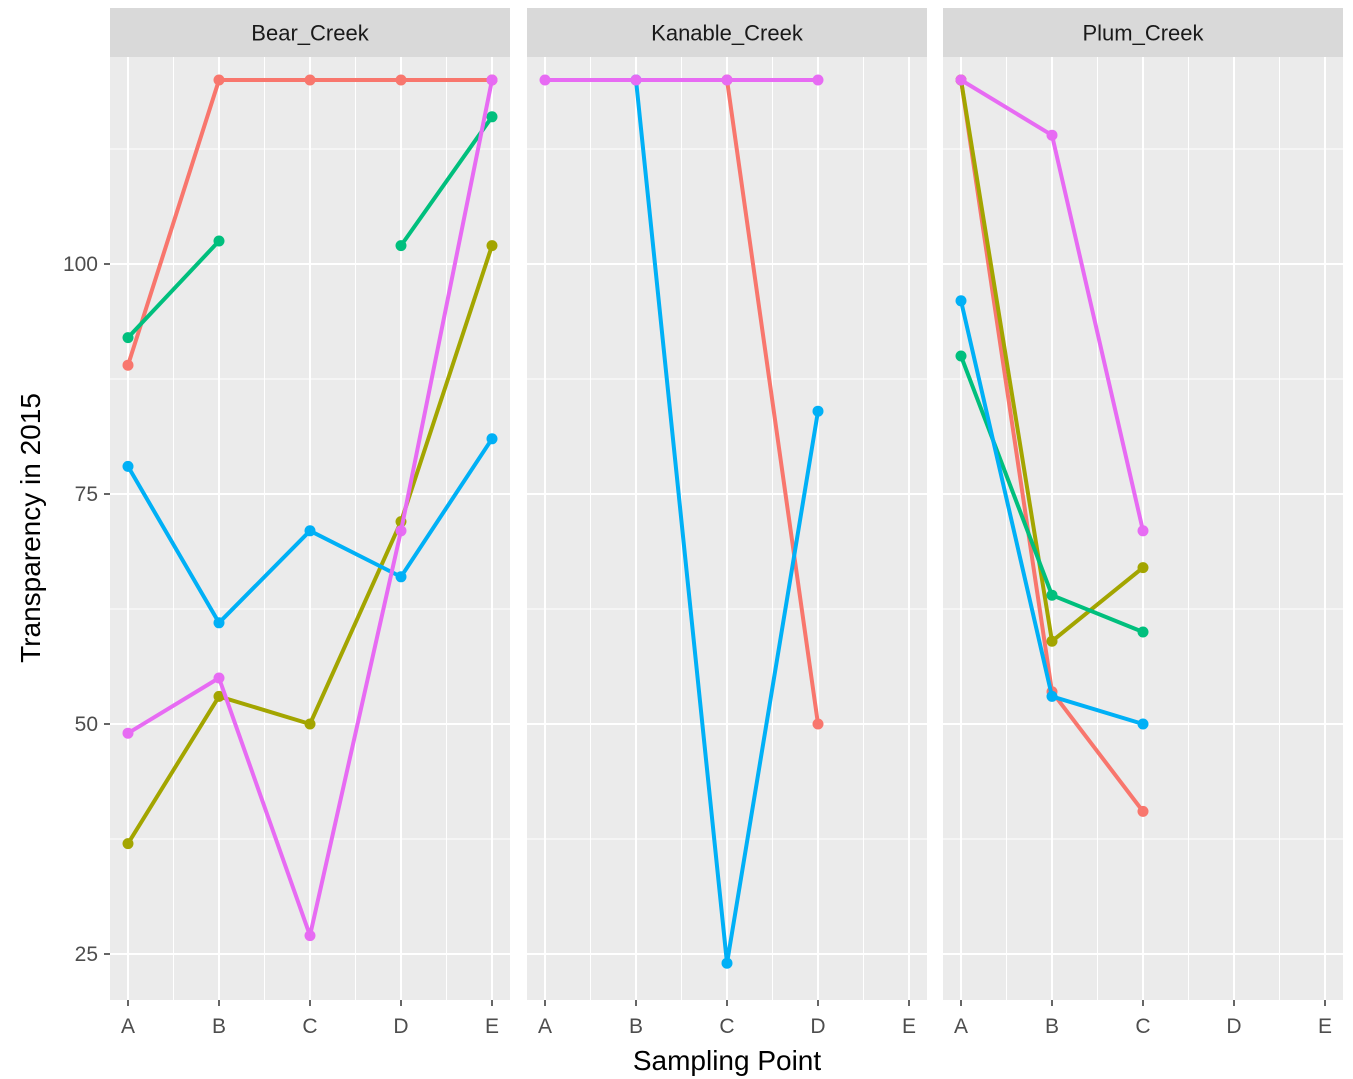  I want to click on facet-strip-label: Plum_Creek, so click(1143, 33).